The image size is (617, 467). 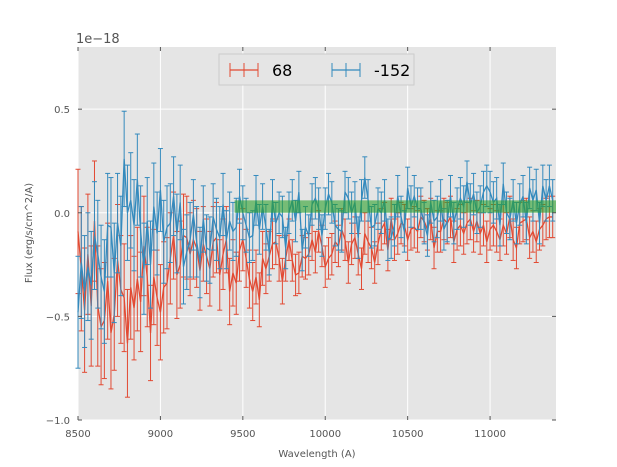 What do you see at coordinates (29, 233) in the screenshot?
I see `y-axis-label: Flux (erg/s/cm^2/A)` at bounding box center [29, 233].